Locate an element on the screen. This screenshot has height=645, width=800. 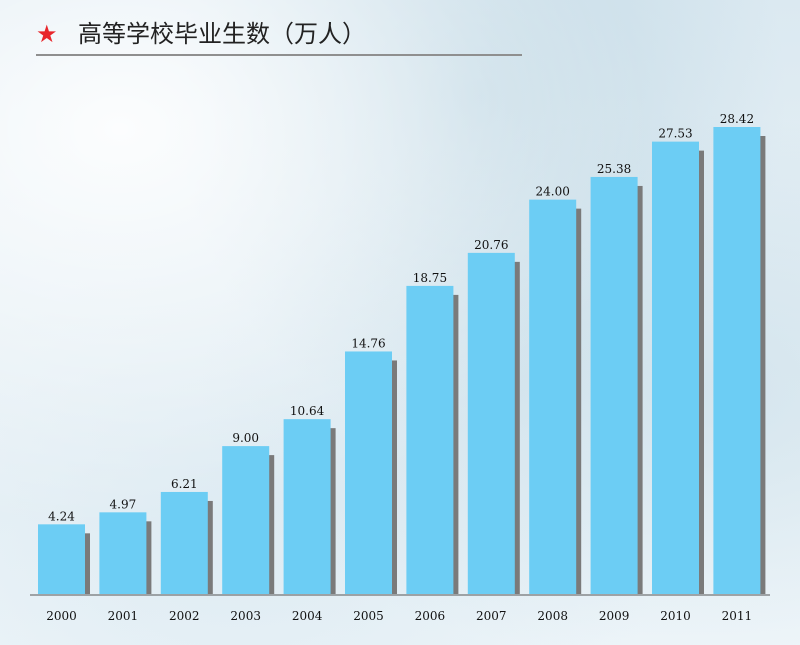
bar-2009 is located at coordinates (614, 385).